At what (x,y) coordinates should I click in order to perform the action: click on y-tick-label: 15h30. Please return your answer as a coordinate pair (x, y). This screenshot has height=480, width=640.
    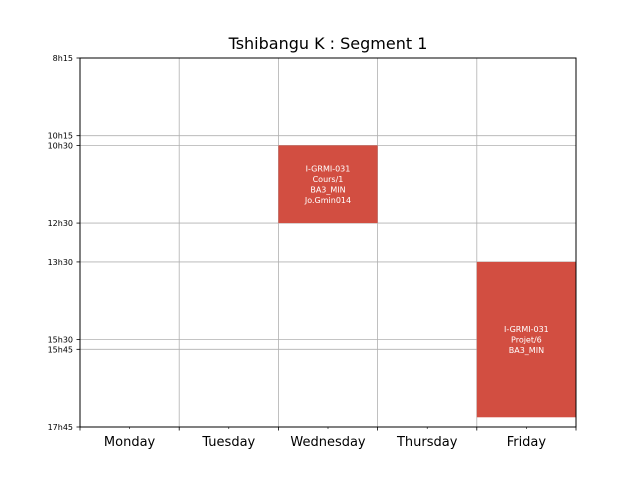
    Looking at the image, I should click on (60, 340).